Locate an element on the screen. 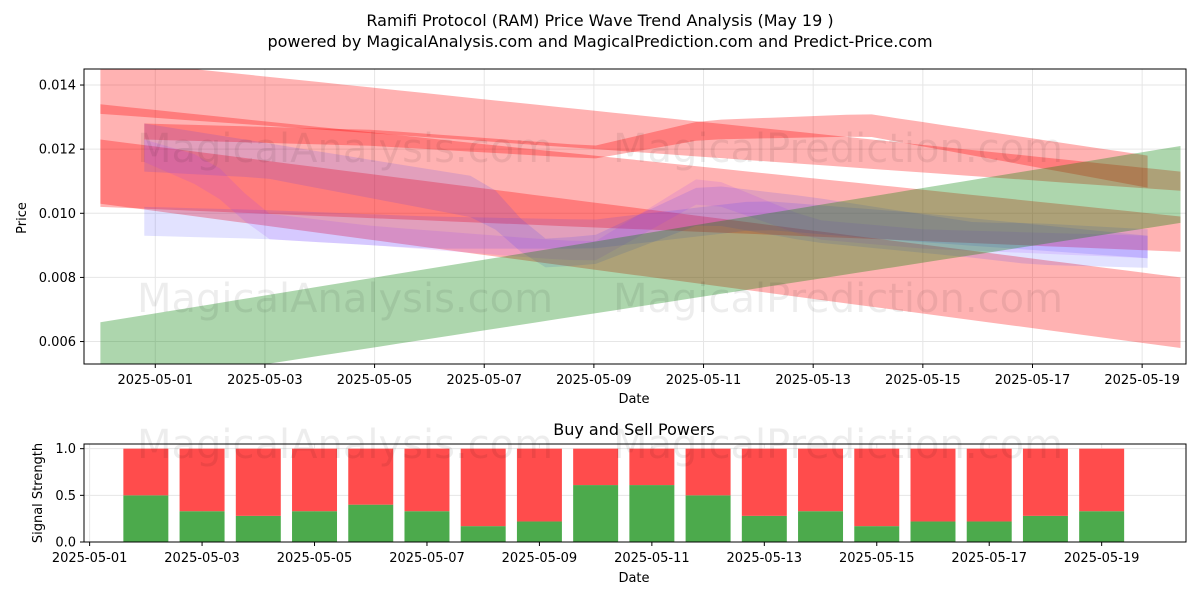 The width and height of the screenshot is (1200, 600). price-y-tick-label: 0.014 is located at coordinates (57, 86).